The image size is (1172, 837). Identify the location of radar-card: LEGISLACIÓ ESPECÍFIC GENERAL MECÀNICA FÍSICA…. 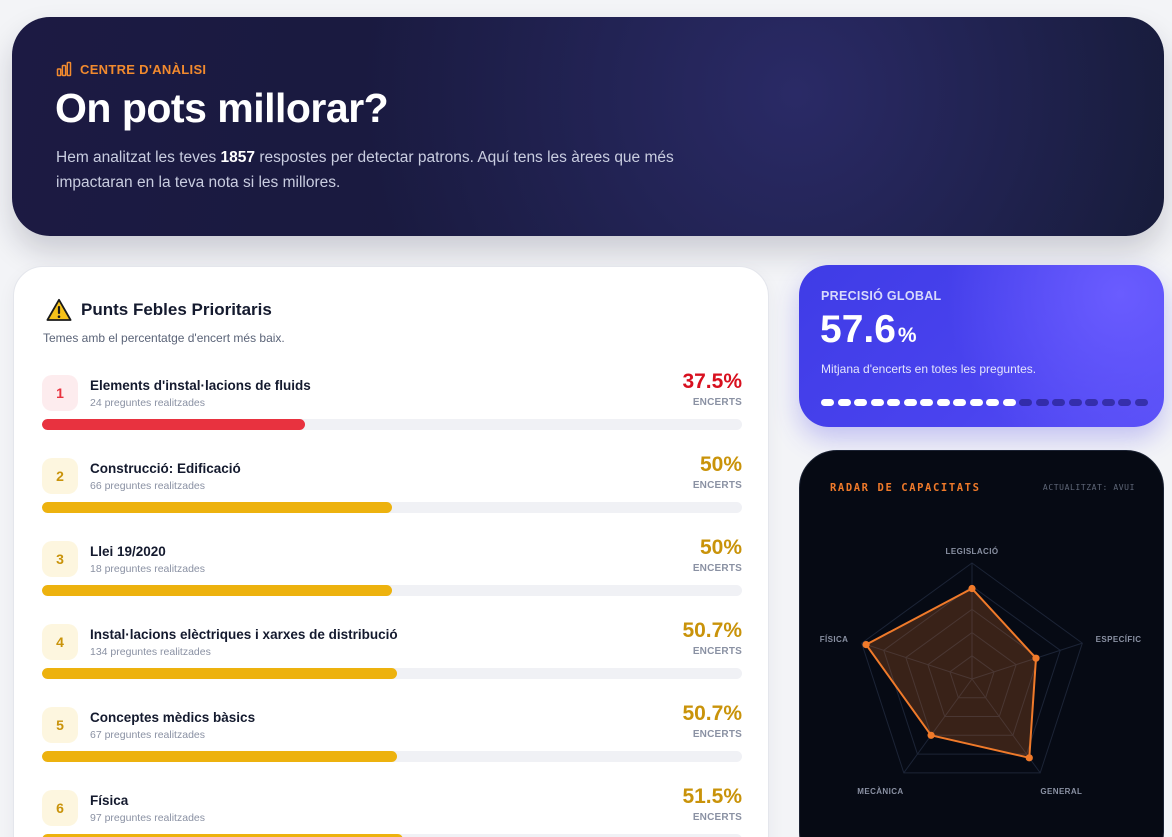
(981, 643).